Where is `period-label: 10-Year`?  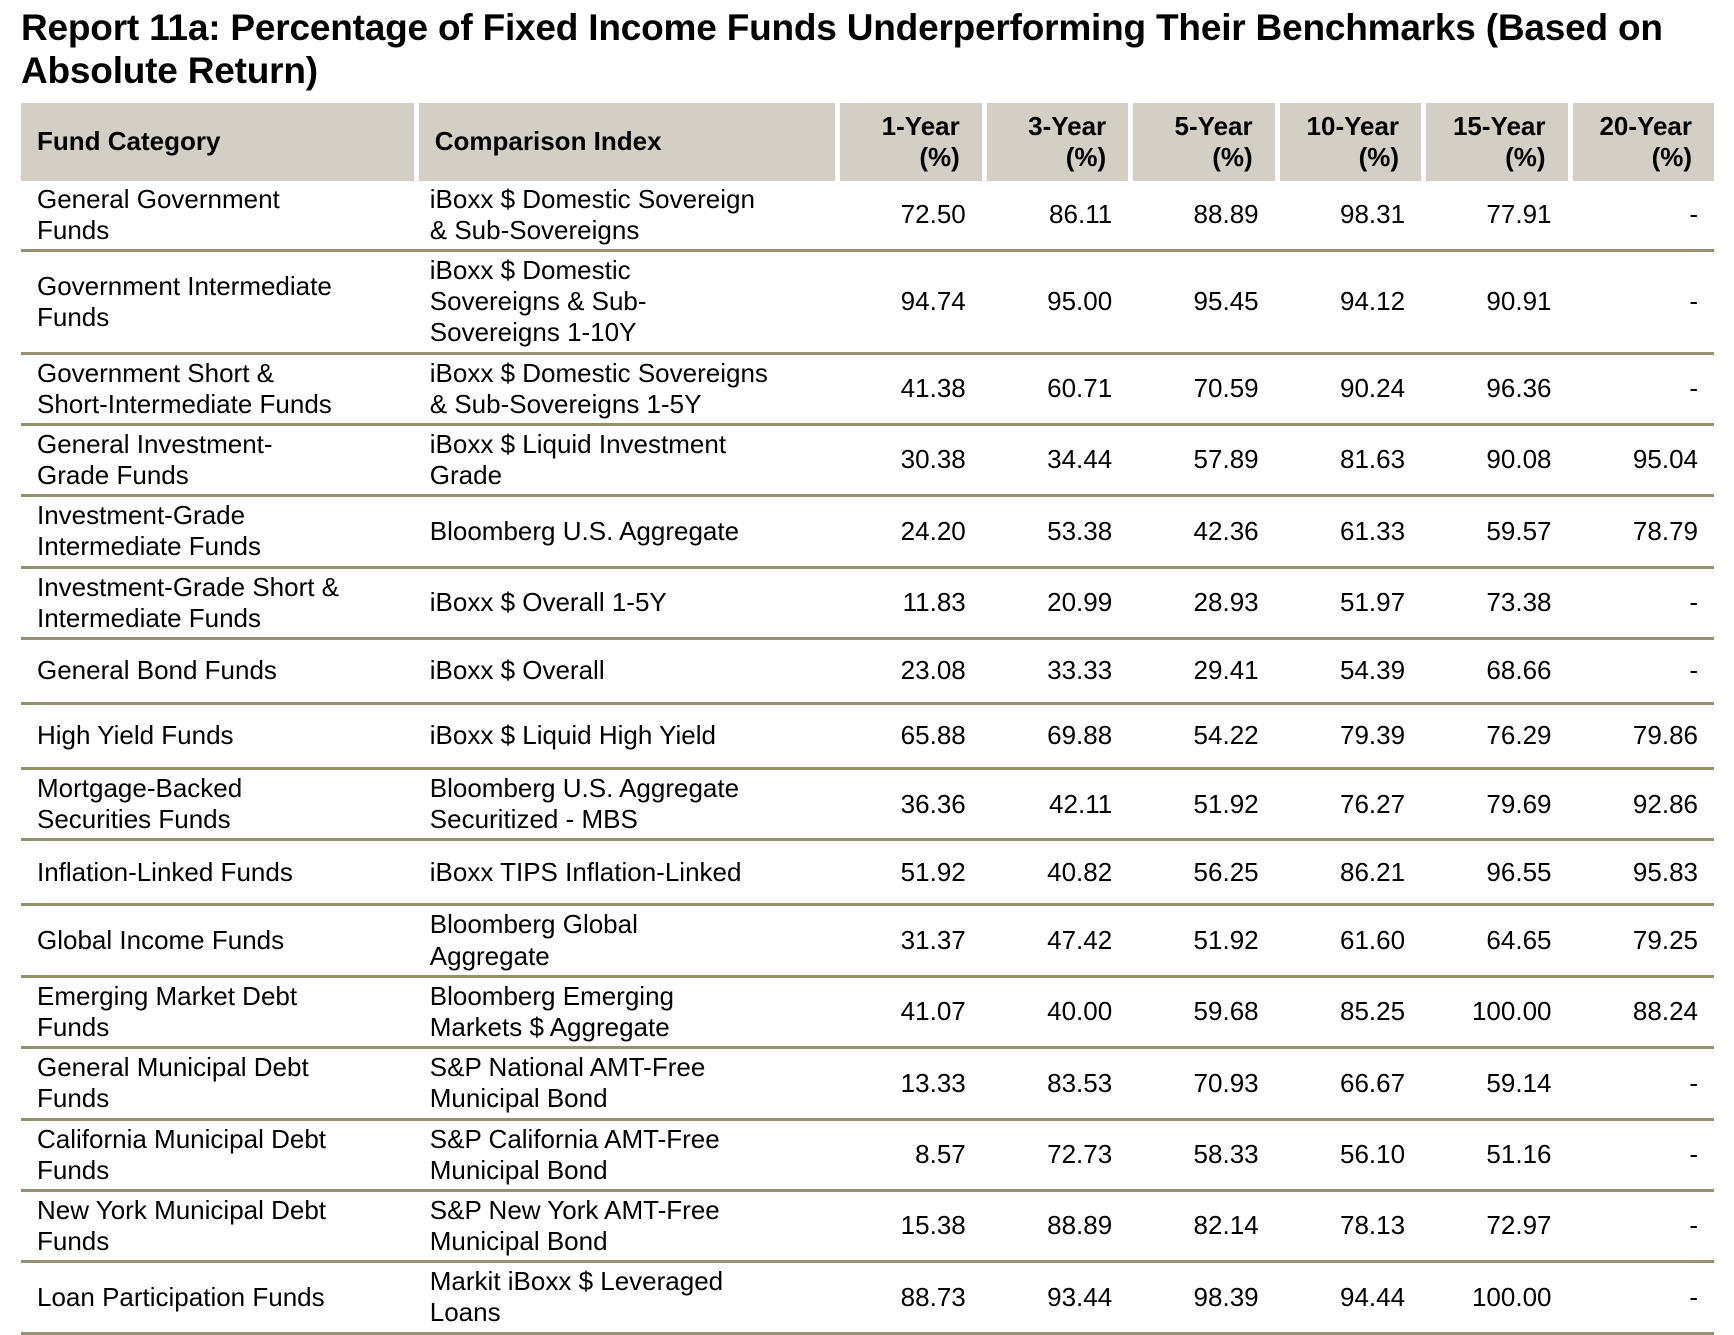 period-label: 10-Year is located at coordinates (1353, 125).